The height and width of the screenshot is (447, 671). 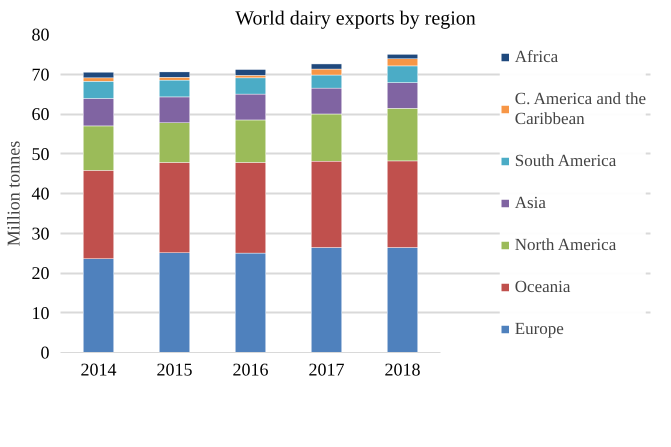 What do you see at coordinates (580, 109) in the screenshot?
I see `legend-label: C. America and the Caribbean` at bounding box center [580, 109].